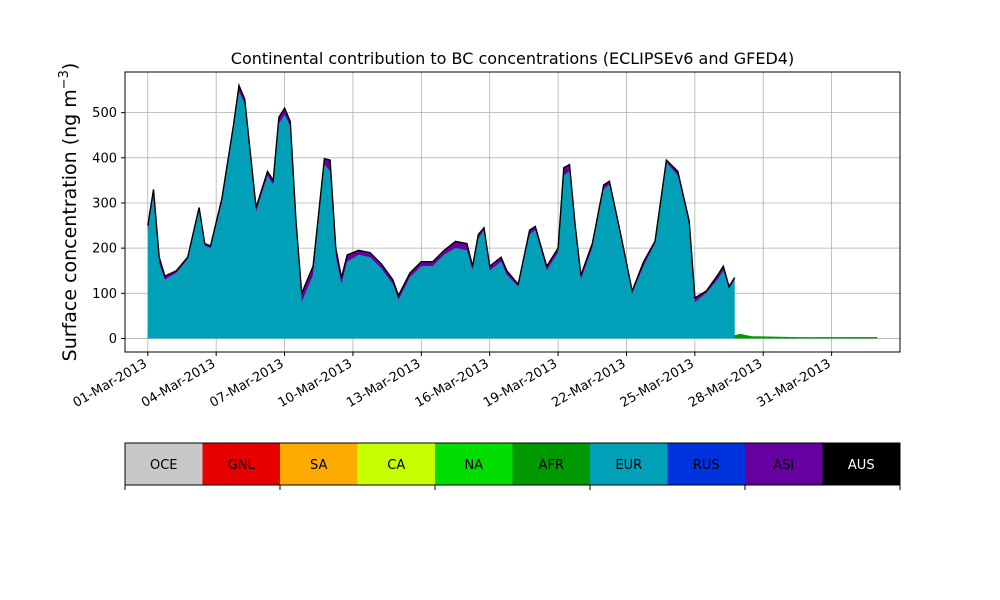 The height and width of the screenshot is (600, 1000). What do you see at coordinates (108, 226) in the screenshot?
I see `y-axis-ticks: 0 100 200 300 400 500` at bounding box center [108, 226].